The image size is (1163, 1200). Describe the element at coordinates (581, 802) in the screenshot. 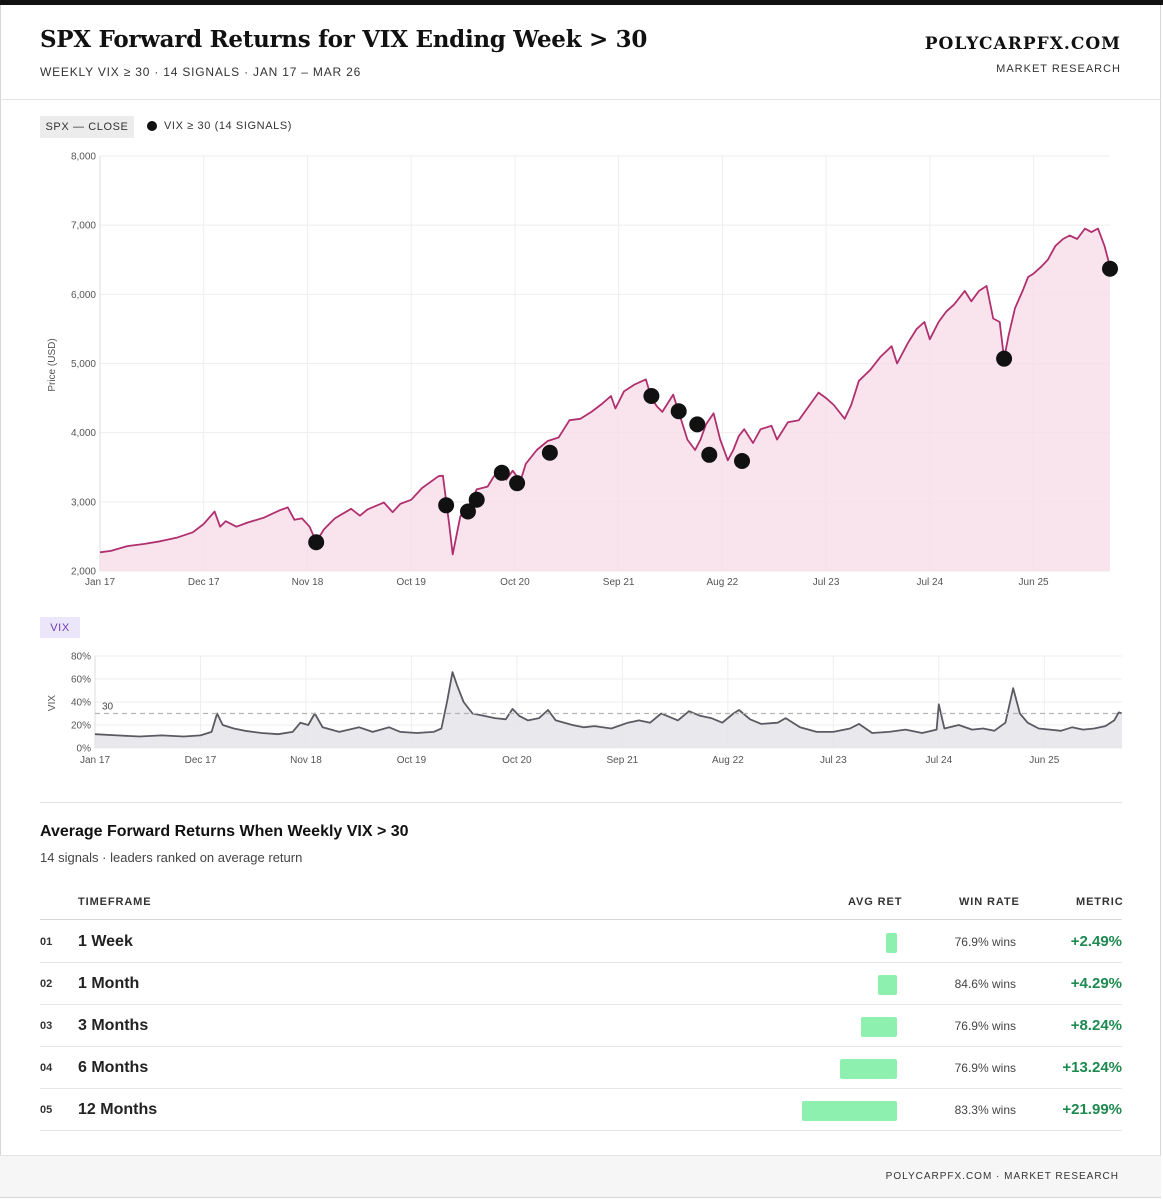

I see `section-divider` at that location.